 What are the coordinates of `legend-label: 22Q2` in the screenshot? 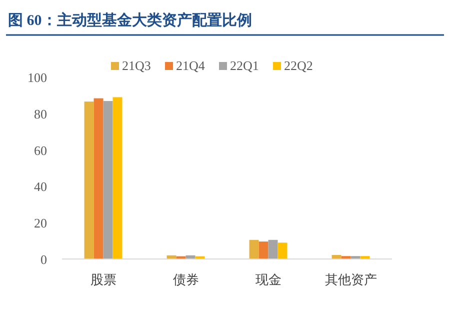 It's located at (298, 65).